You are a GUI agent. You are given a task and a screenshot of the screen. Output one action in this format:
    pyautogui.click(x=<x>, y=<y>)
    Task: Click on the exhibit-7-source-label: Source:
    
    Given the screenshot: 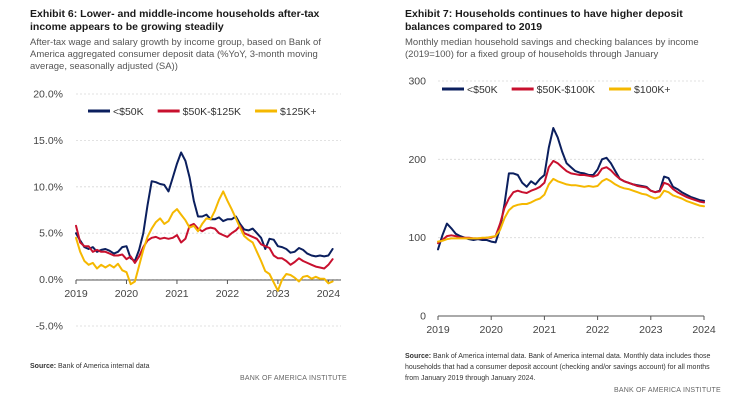 What is the action you would take?
    pyautogui.click(x=418, y=356)
    